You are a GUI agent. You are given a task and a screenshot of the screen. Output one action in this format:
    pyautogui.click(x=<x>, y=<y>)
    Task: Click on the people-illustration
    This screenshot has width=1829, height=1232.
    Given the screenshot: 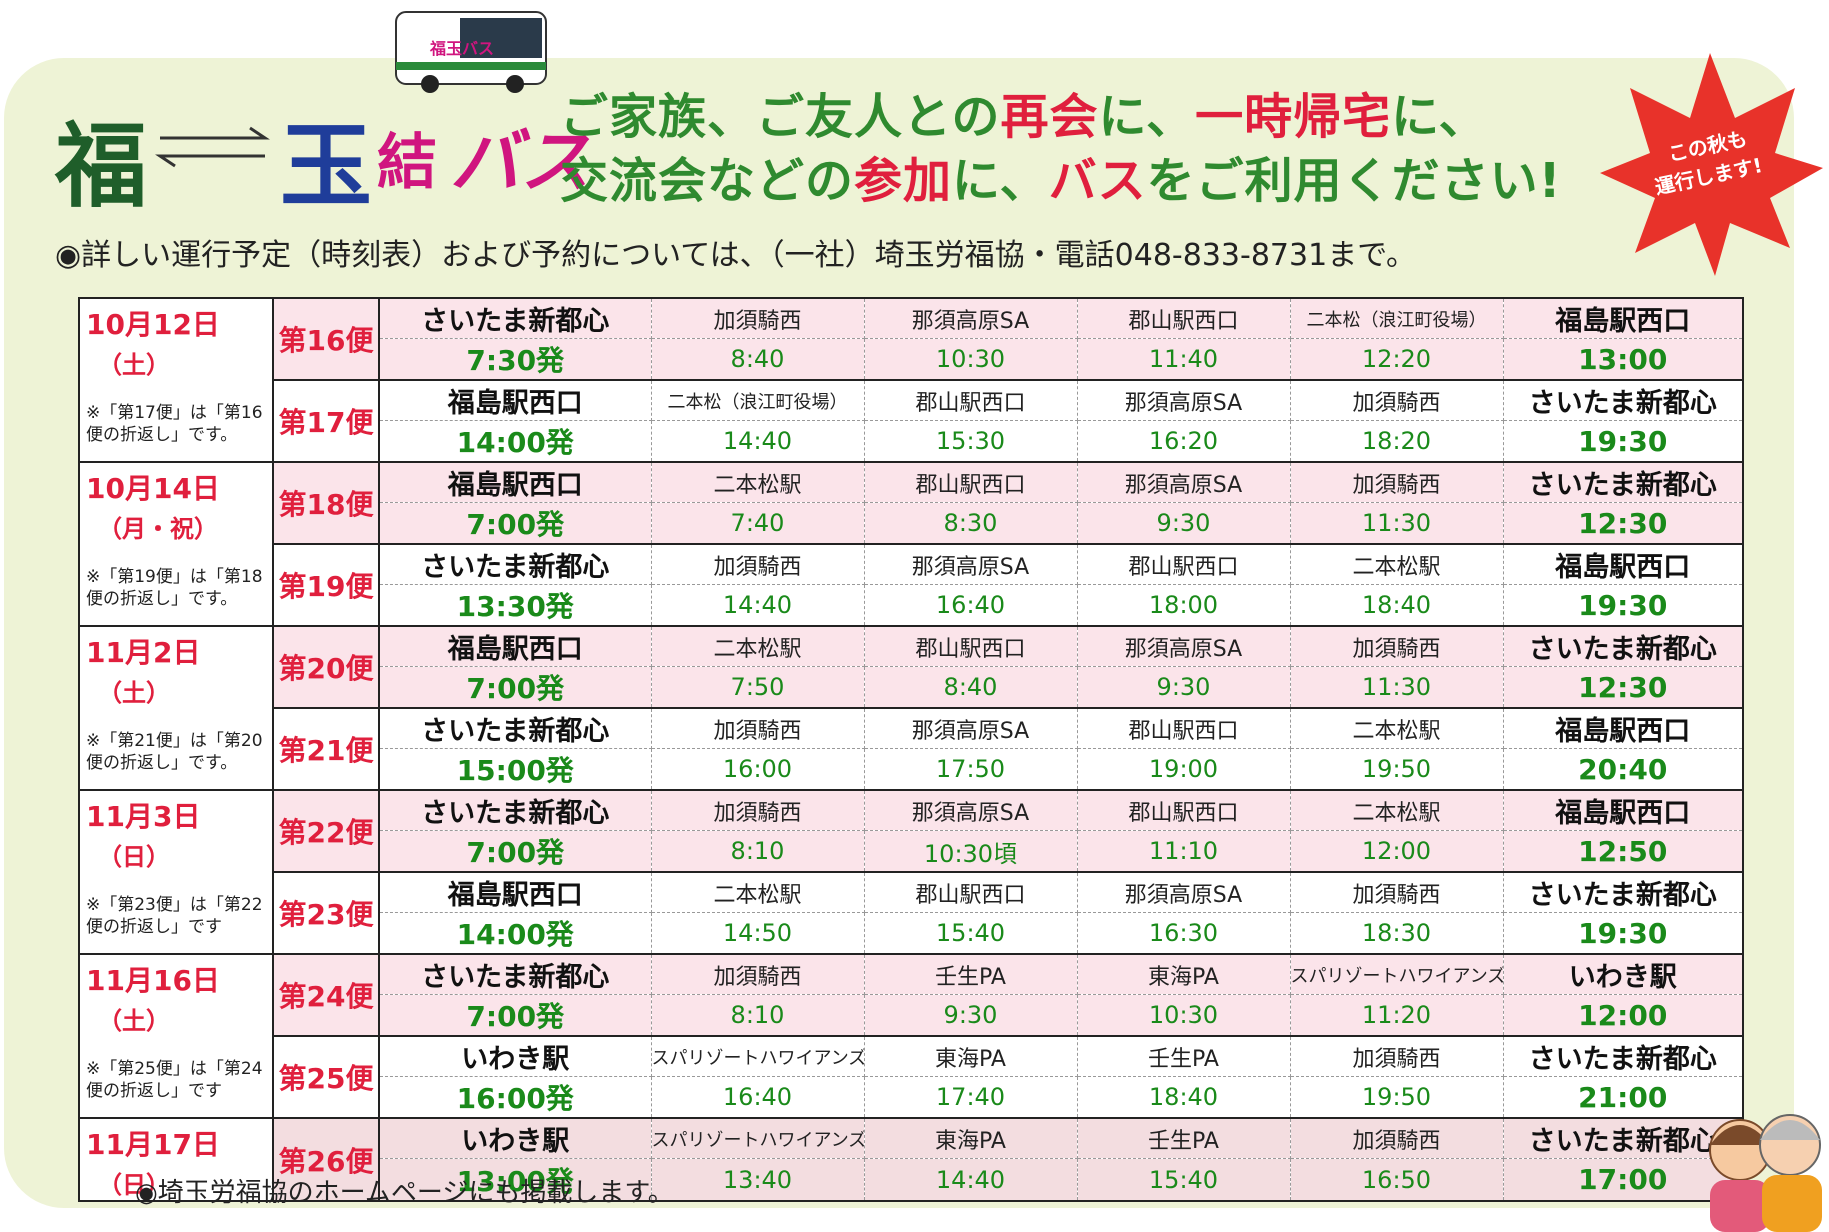 What is the action you would take?
    pyautogui.click(x=1765, y=1173)
    